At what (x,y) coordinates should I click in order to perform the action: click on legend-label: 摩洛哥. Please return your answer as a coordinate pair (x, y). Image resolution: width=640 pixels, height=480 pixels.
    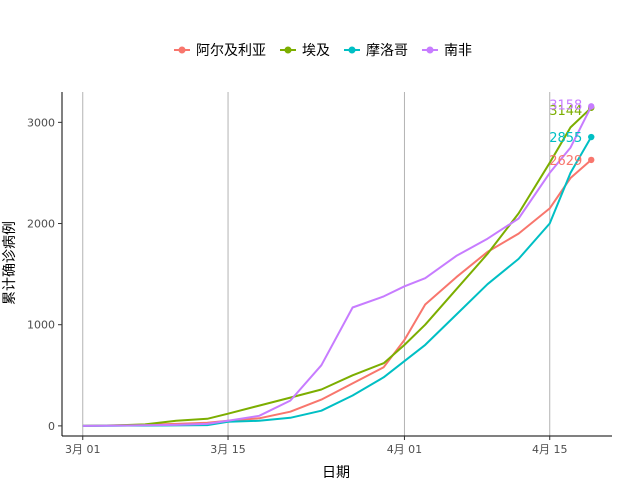
    Looking at the image, I should click on (387, 50).